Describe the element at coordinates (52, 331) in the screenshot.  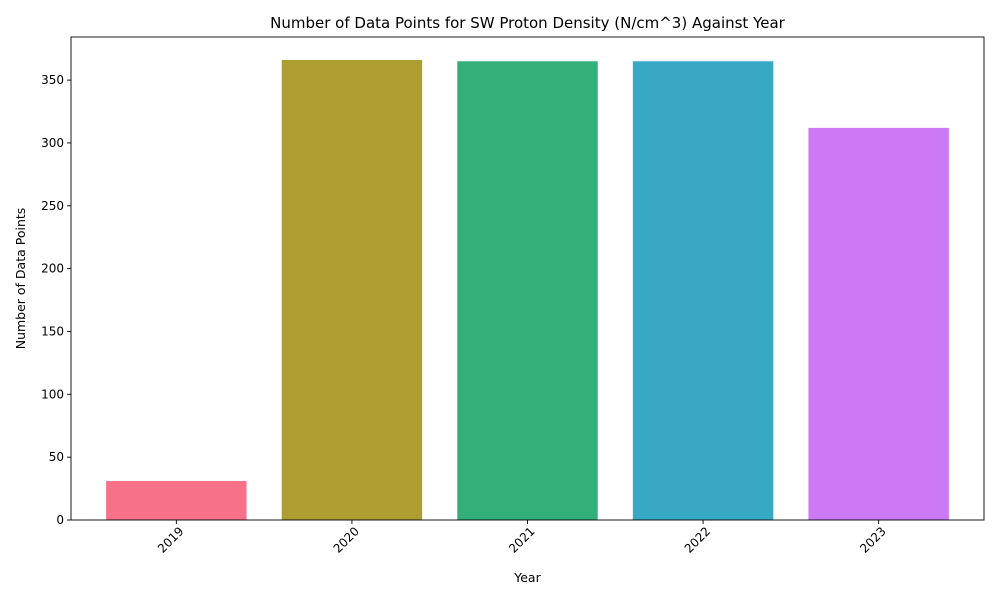
I see `y-tick-label: 150` at that location.